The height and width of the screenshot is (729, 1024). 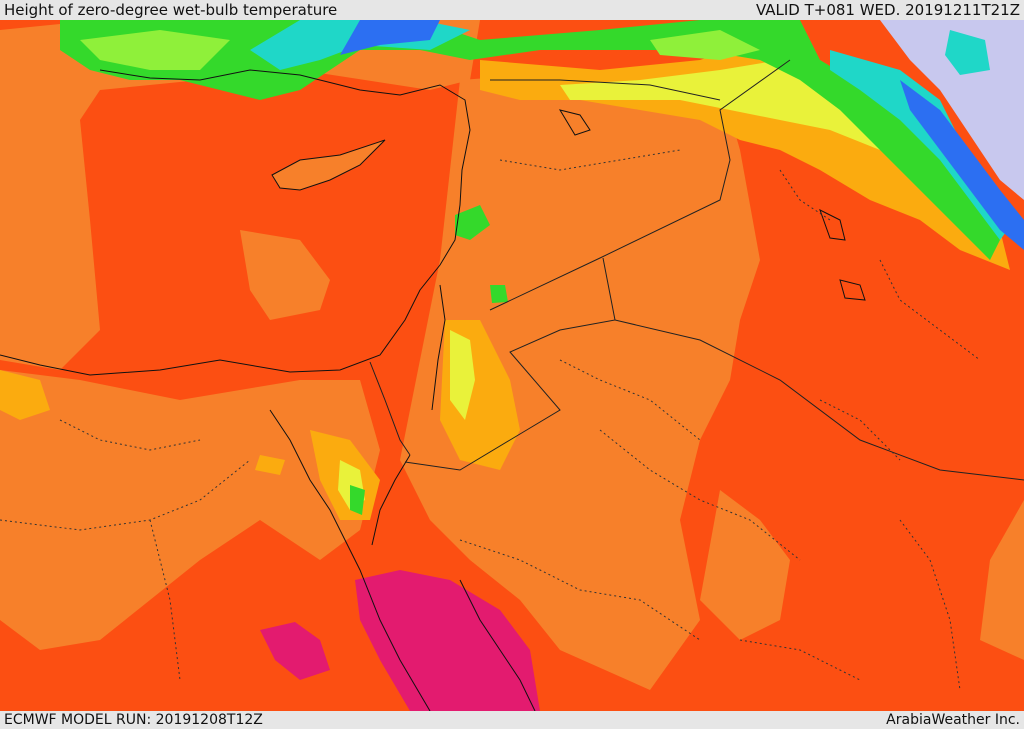 What do you see at coordinates (328, 165) in the screenshot?
I see `cyprus-outline` at bounding box center [328, 165].